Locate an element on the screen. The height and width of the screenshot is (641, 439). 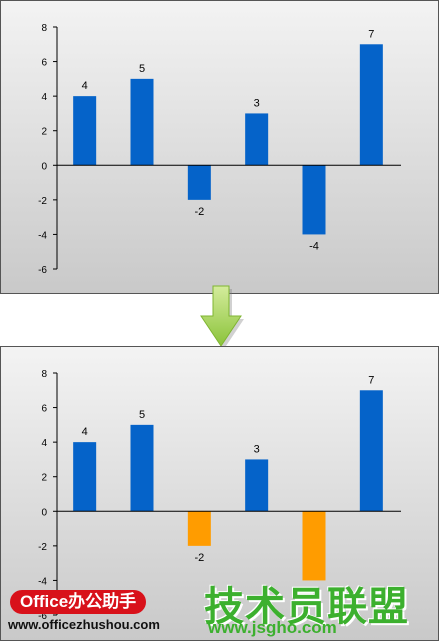
office-logo: Office办公助手 www.officezhushou.com is located at coordinates (94, 611).